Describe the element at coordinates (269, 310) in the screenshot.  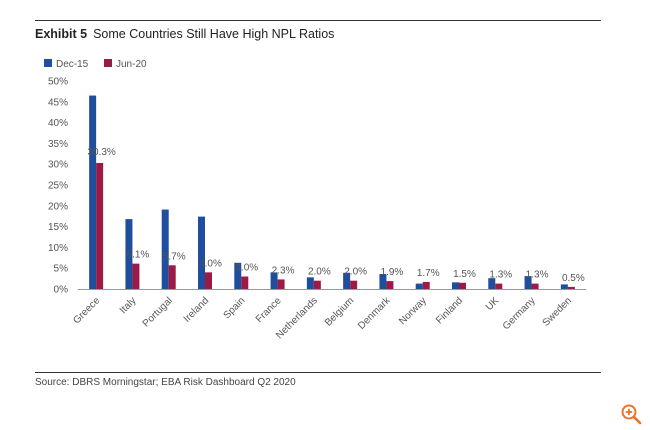
I see `x-tick-label: France` at that location.